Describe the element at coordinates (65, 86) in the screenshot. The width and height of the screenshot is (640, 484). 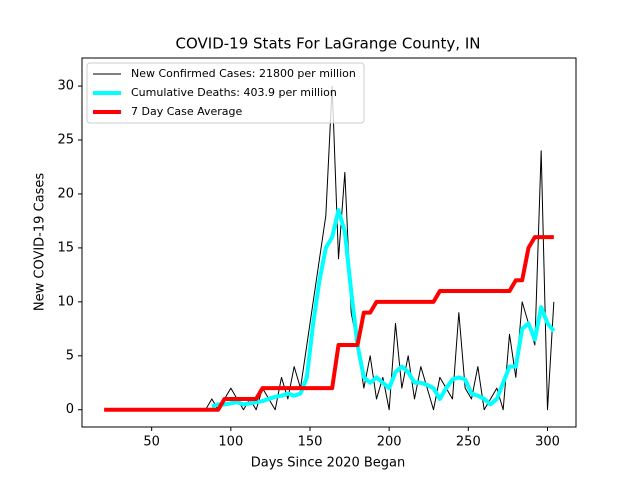
I see `y-tick-label: 30` at that location.